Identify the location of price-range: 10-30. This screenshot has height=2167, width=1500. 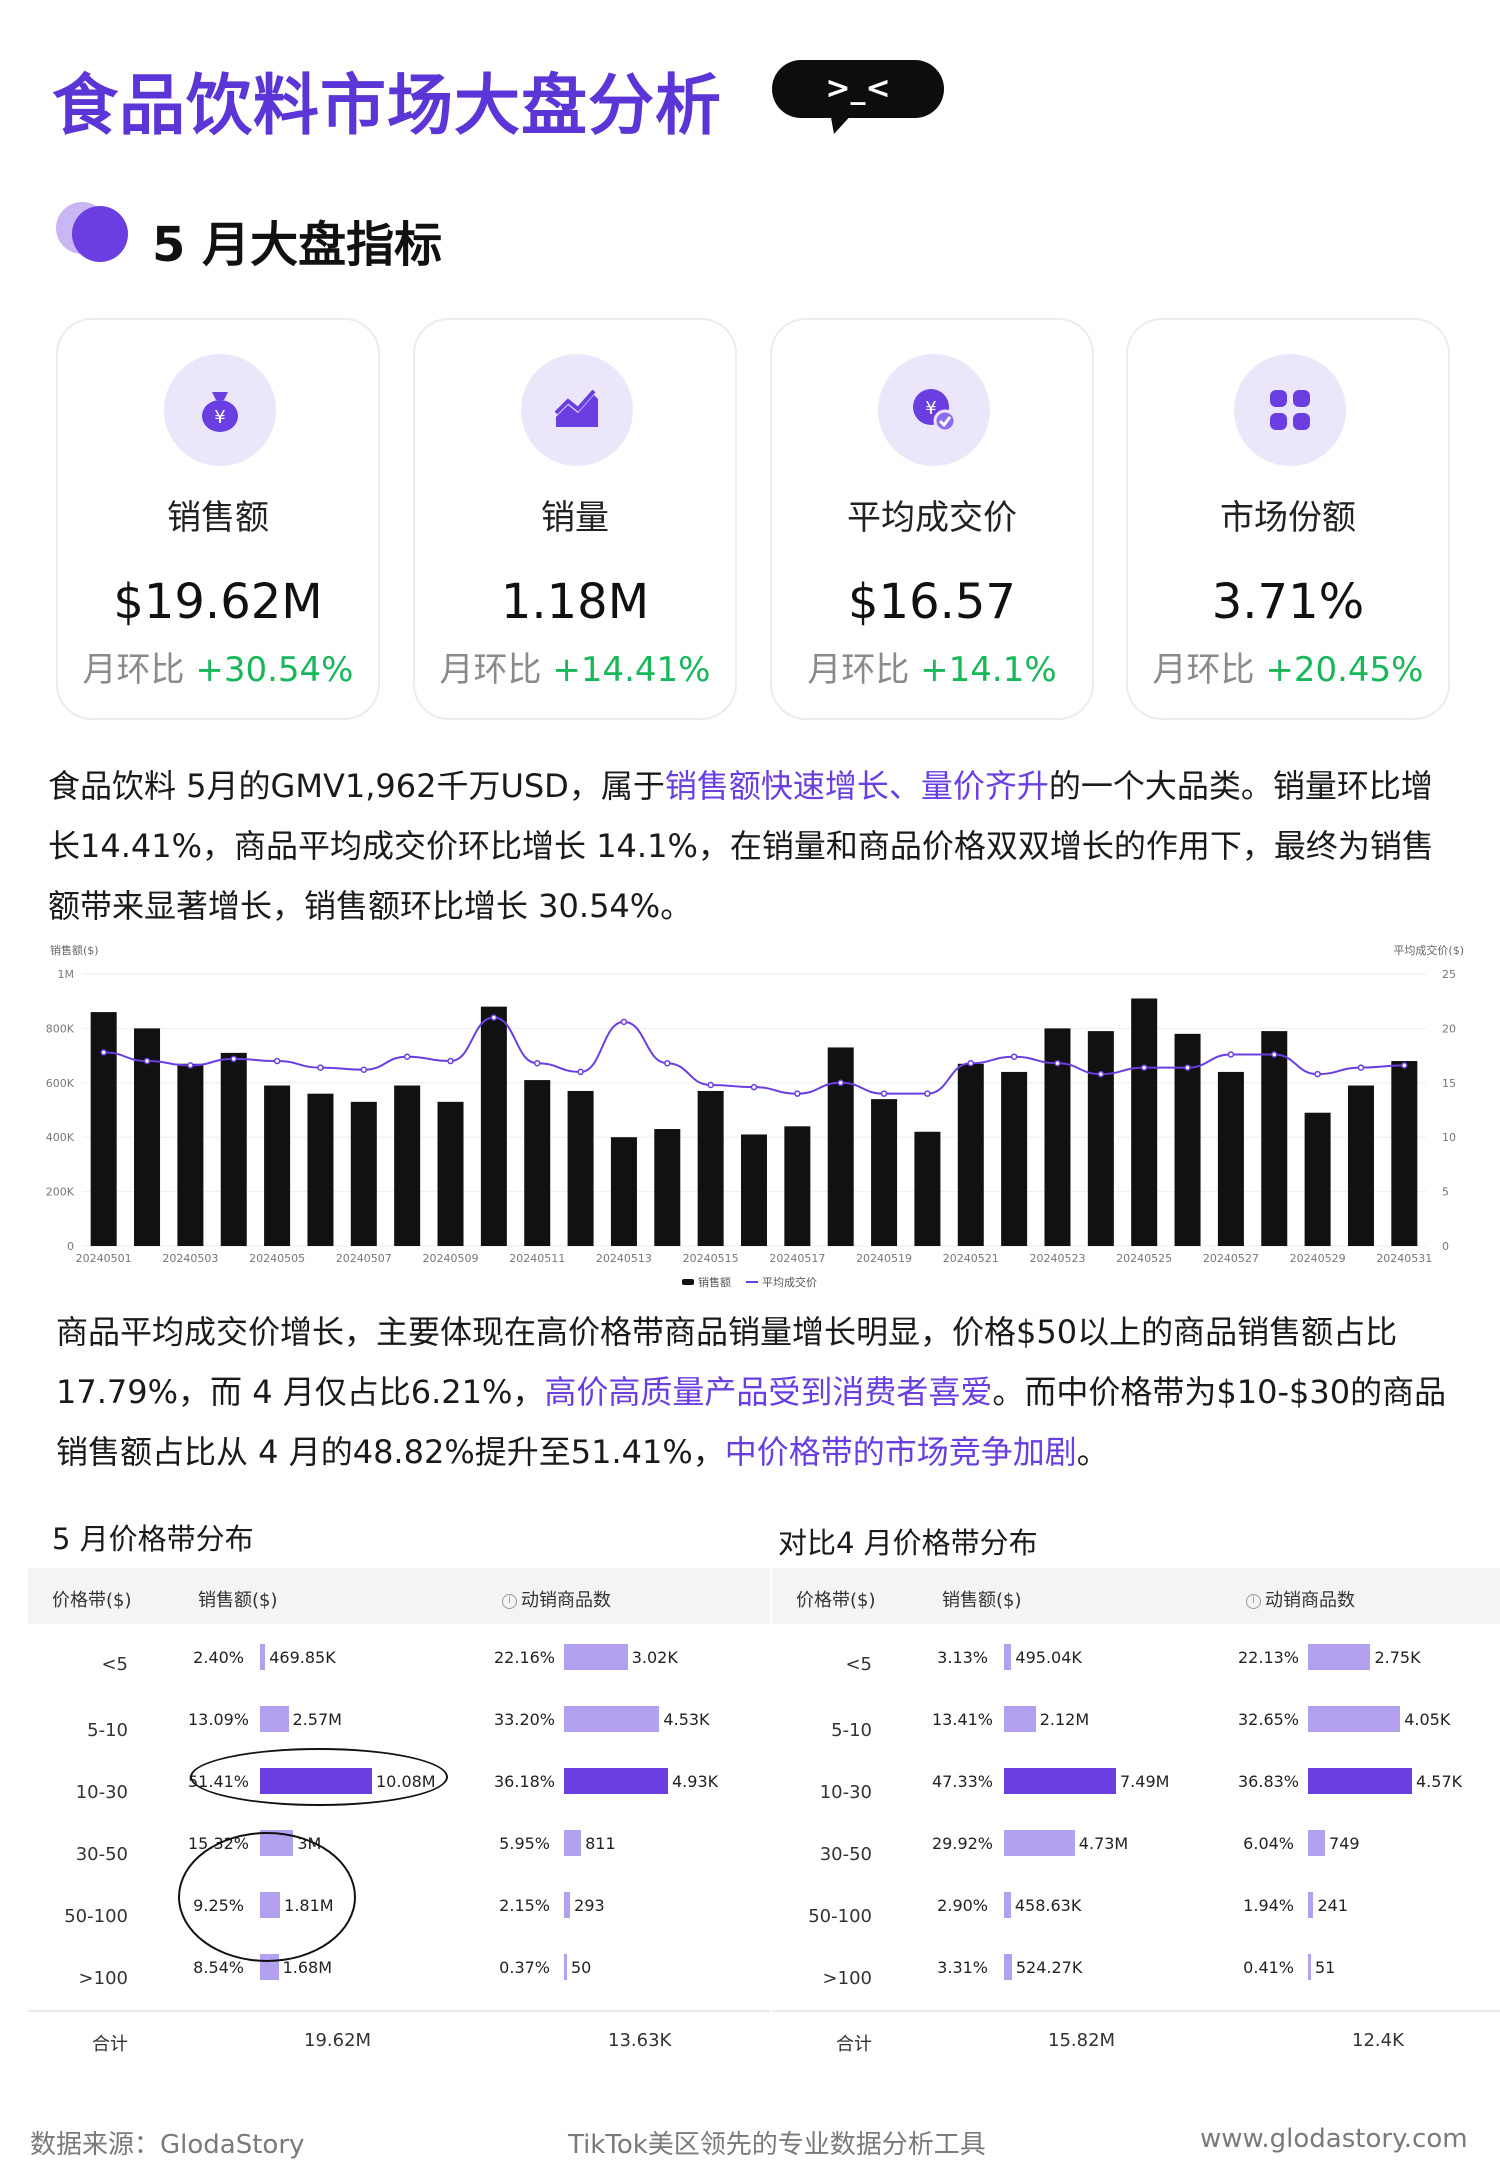
(845, 1792).